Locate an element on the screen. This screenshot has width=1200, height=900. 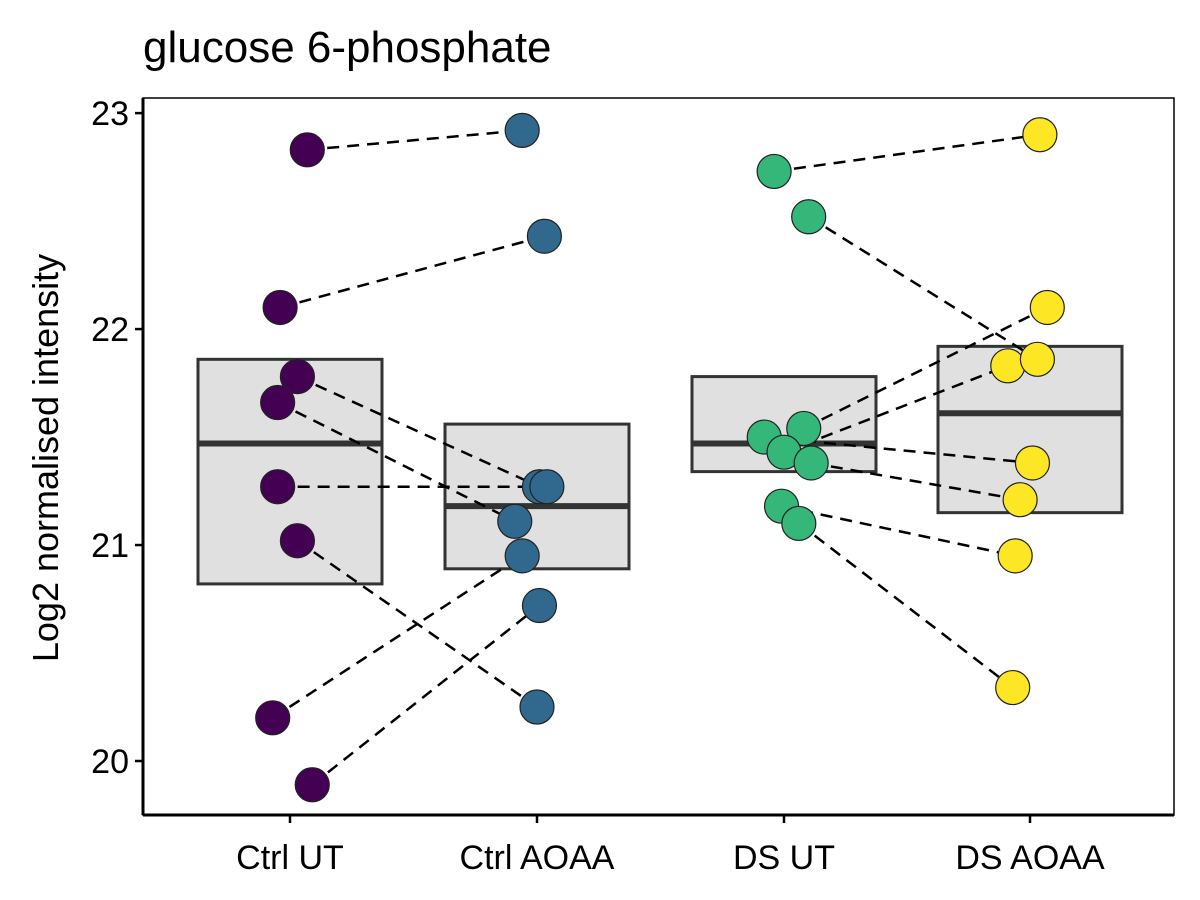
y-tick-label-21: 21 is located at coordinates (110, 546).